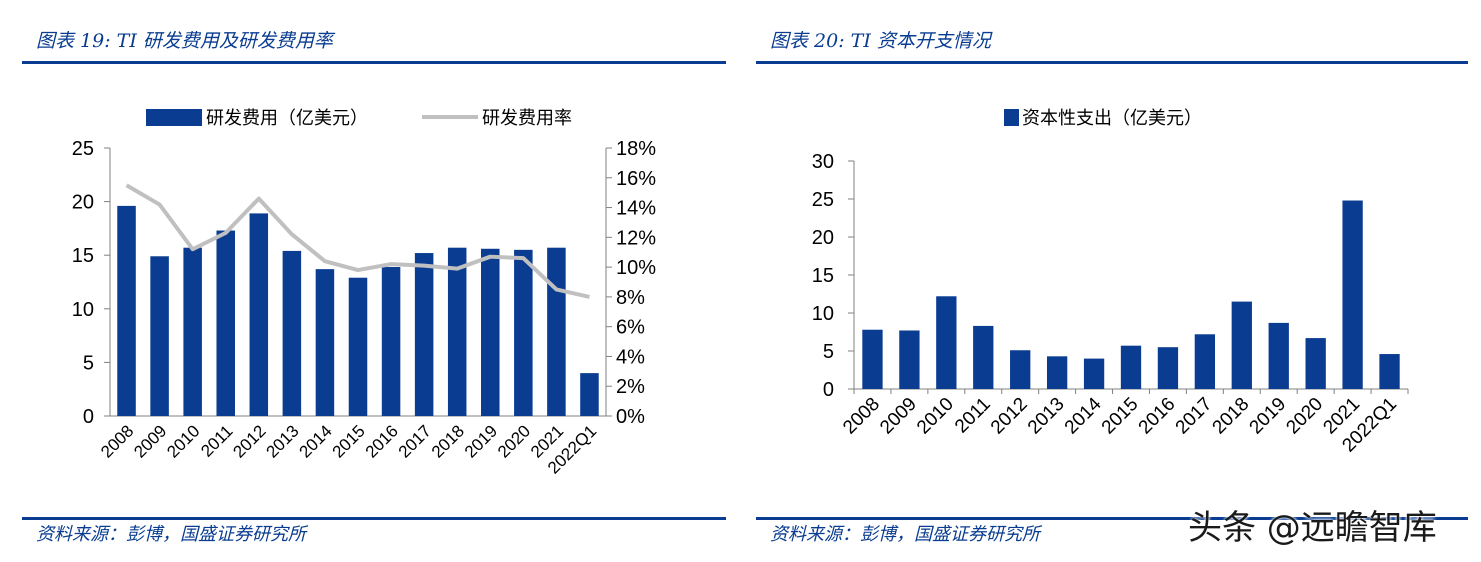 This screenshot has height=562, width=1481. What do you see at coordinates (630, 417) in the screenshot?
I see `y2-tick-label: 0%` at bounding box center [630, 417].